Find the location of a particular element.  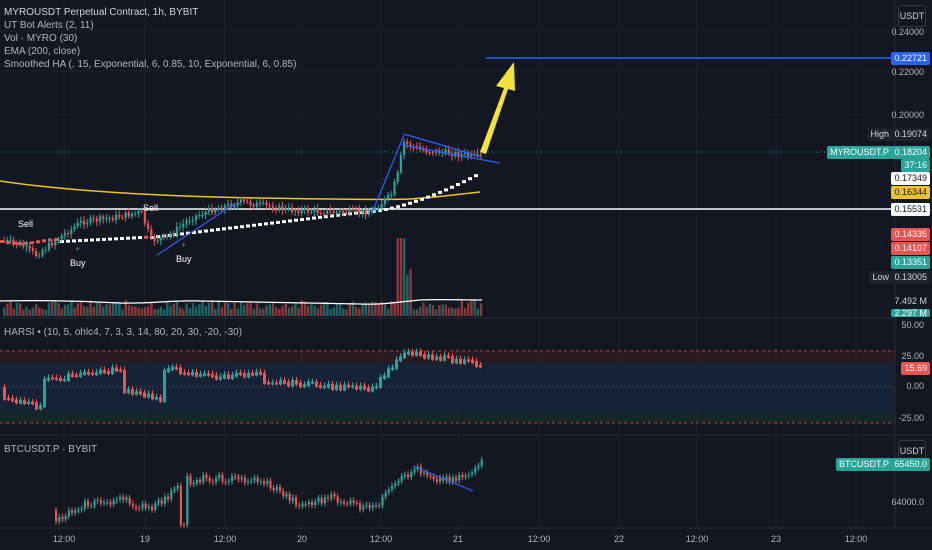

currency-button: USDT is located at coordinates (912, 16).